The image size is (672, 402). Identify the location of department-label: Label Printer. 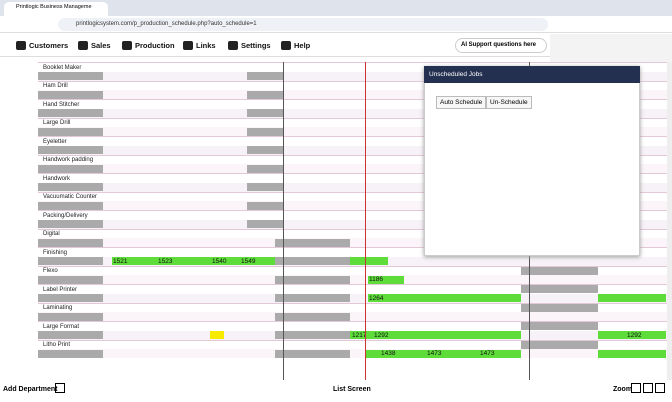
(60, 289).